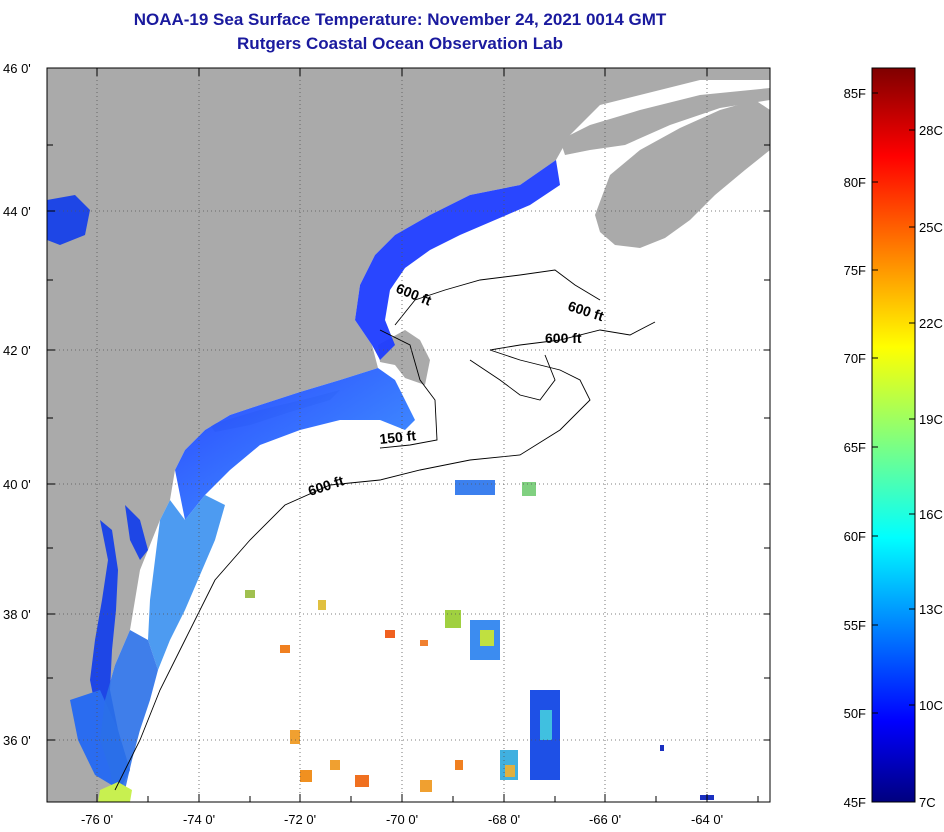 The height and width of the screenshot is (832, 944). What do you see at coordinates (605, 819) in the screenshot?
I see `lon-label-66: -66 0'` at bounding box center [605, 819].